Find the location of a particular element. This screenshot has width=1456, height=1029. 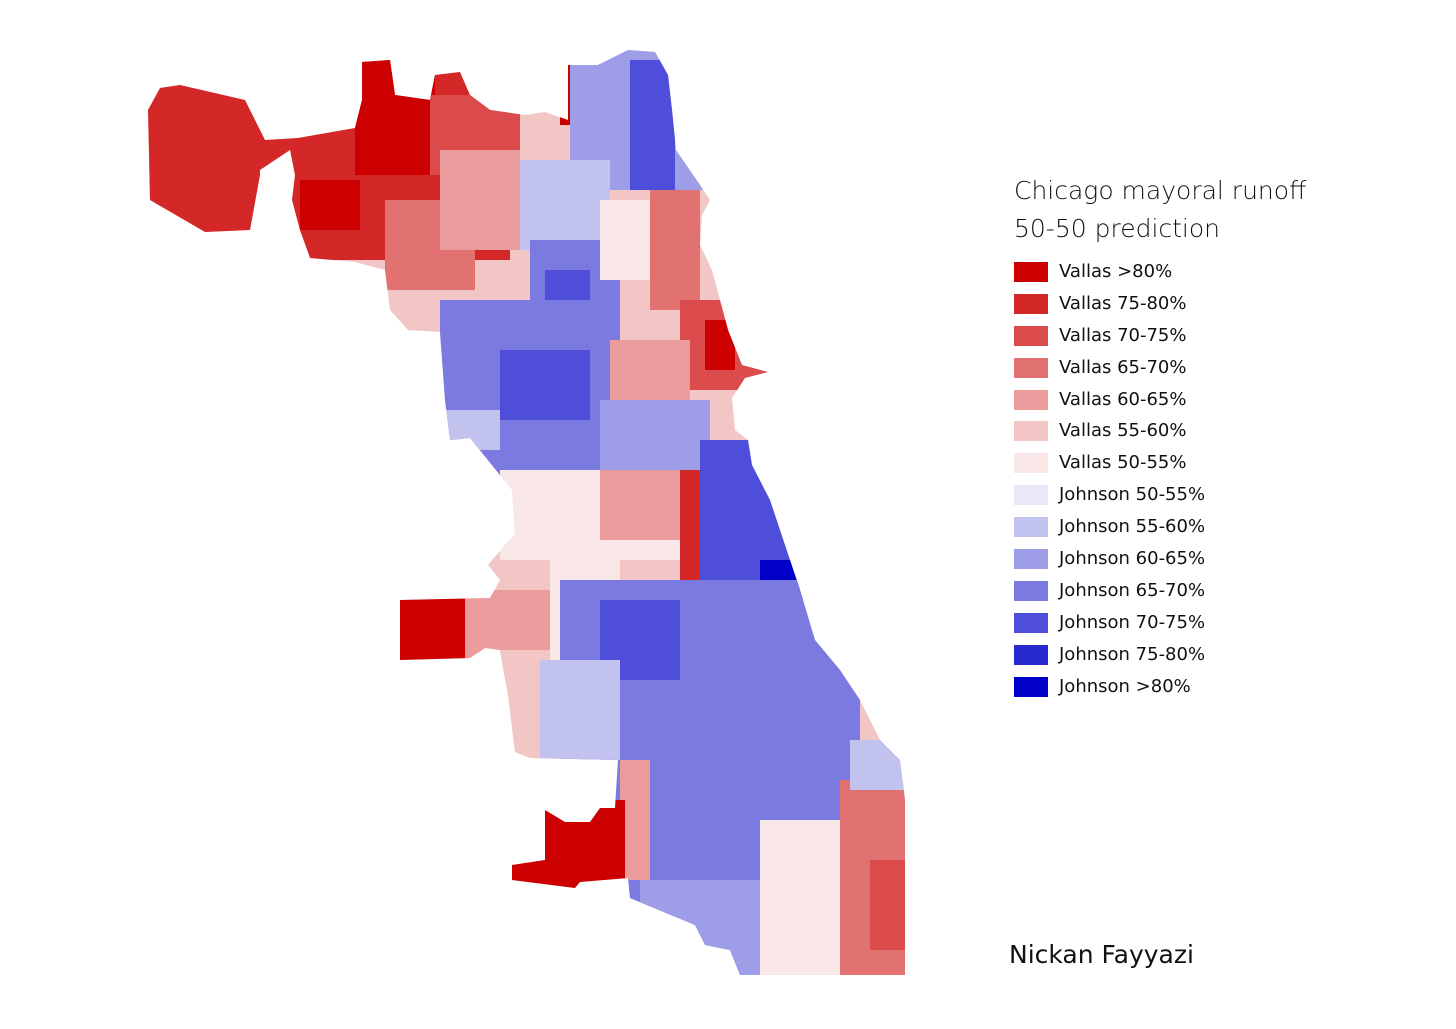

legend-label: Vallas 70-75% is located at coordinates (1123, 335).